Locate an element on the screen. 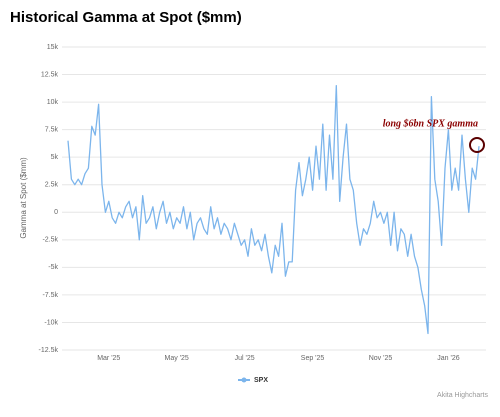 The image size is (500, 417). y-axis-label: Gamma at Spot ($mm) is located at coordinates (23, 198).